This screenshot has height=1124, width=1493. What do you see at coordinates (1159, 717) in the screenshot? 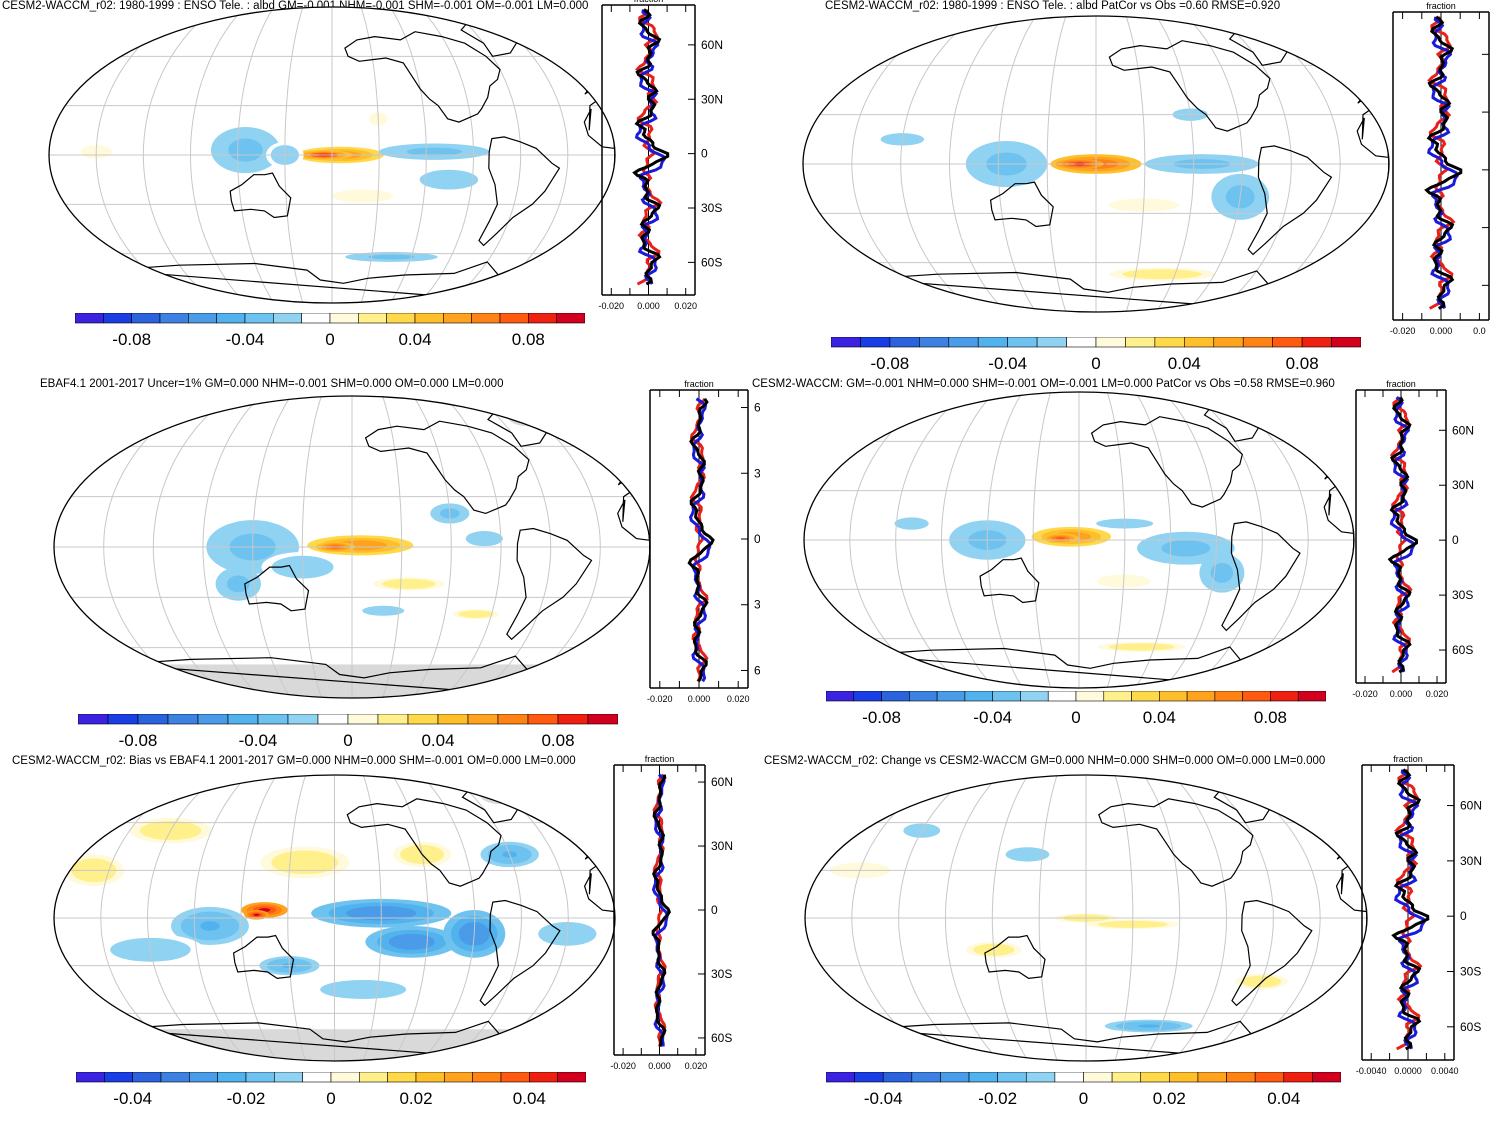
I see `colorbar-label: 0.04` at bounding box center [1159, 717].